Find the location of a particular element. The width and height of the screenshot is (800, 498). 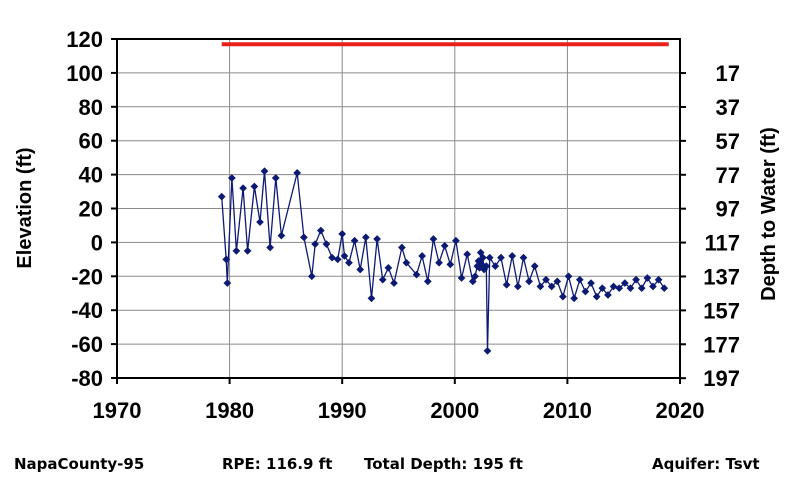

y-right-tick-label: 117 is located at coordinates (723, 243).